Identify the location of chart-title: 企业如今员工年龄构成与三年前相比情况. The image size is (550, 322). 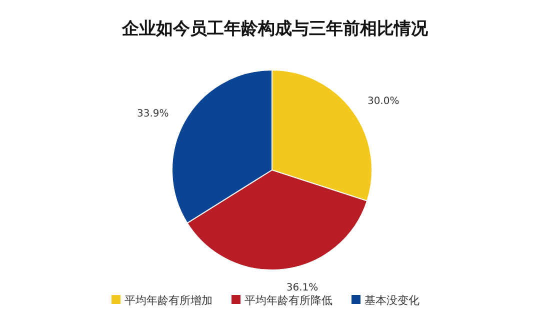
(275, 29).